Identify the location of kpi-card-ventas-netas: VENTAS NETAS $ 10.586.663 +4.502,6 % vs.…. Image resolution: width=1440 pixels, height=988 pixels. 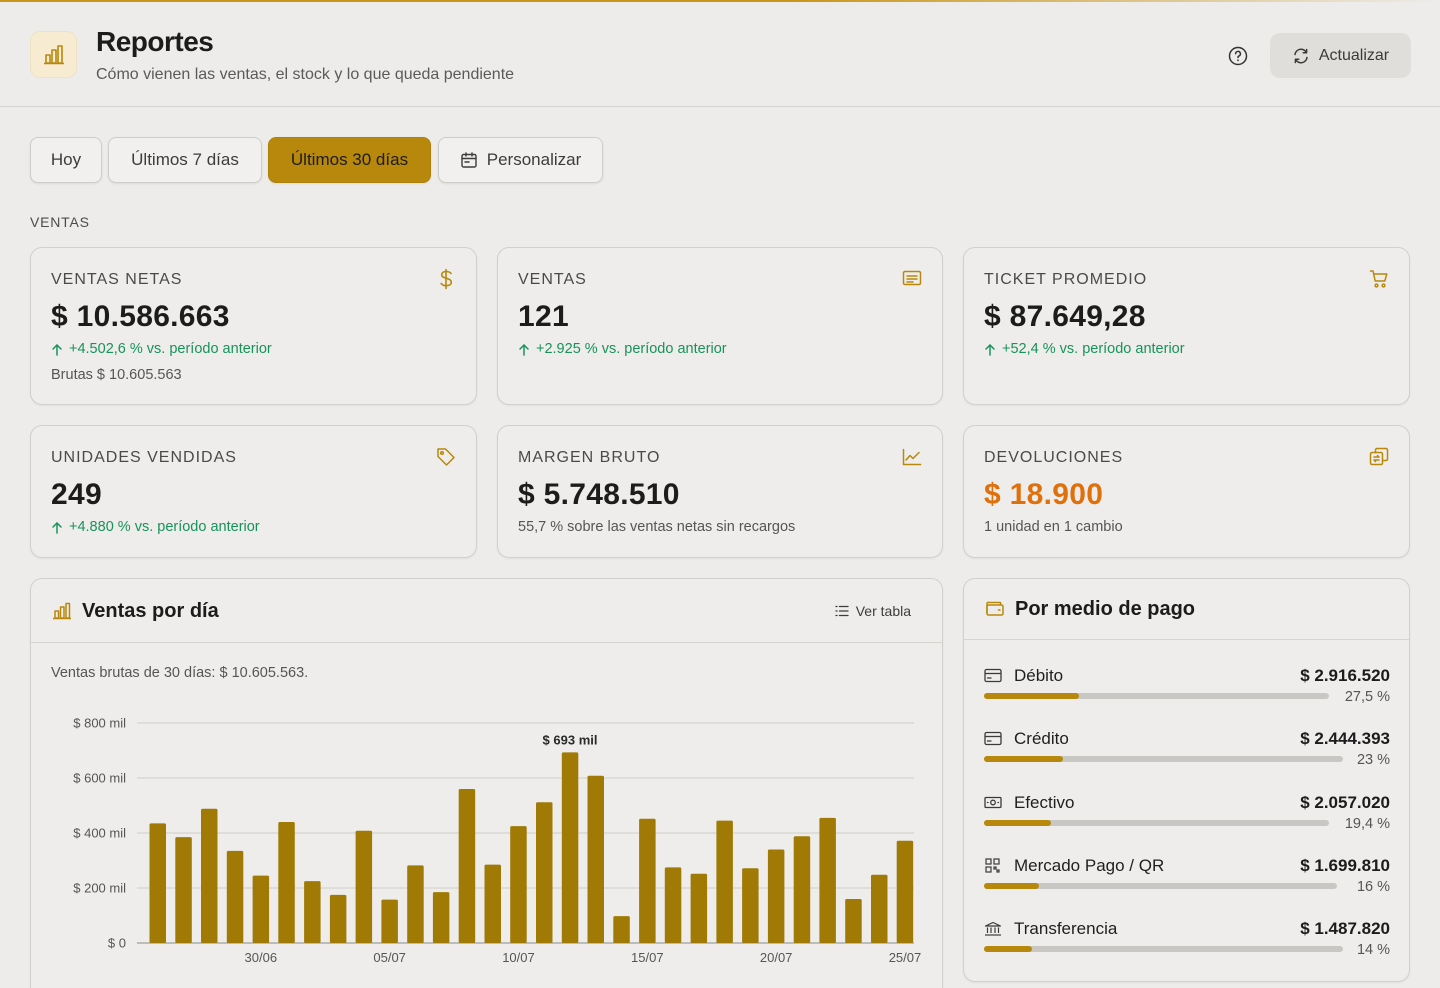
(253, 326).